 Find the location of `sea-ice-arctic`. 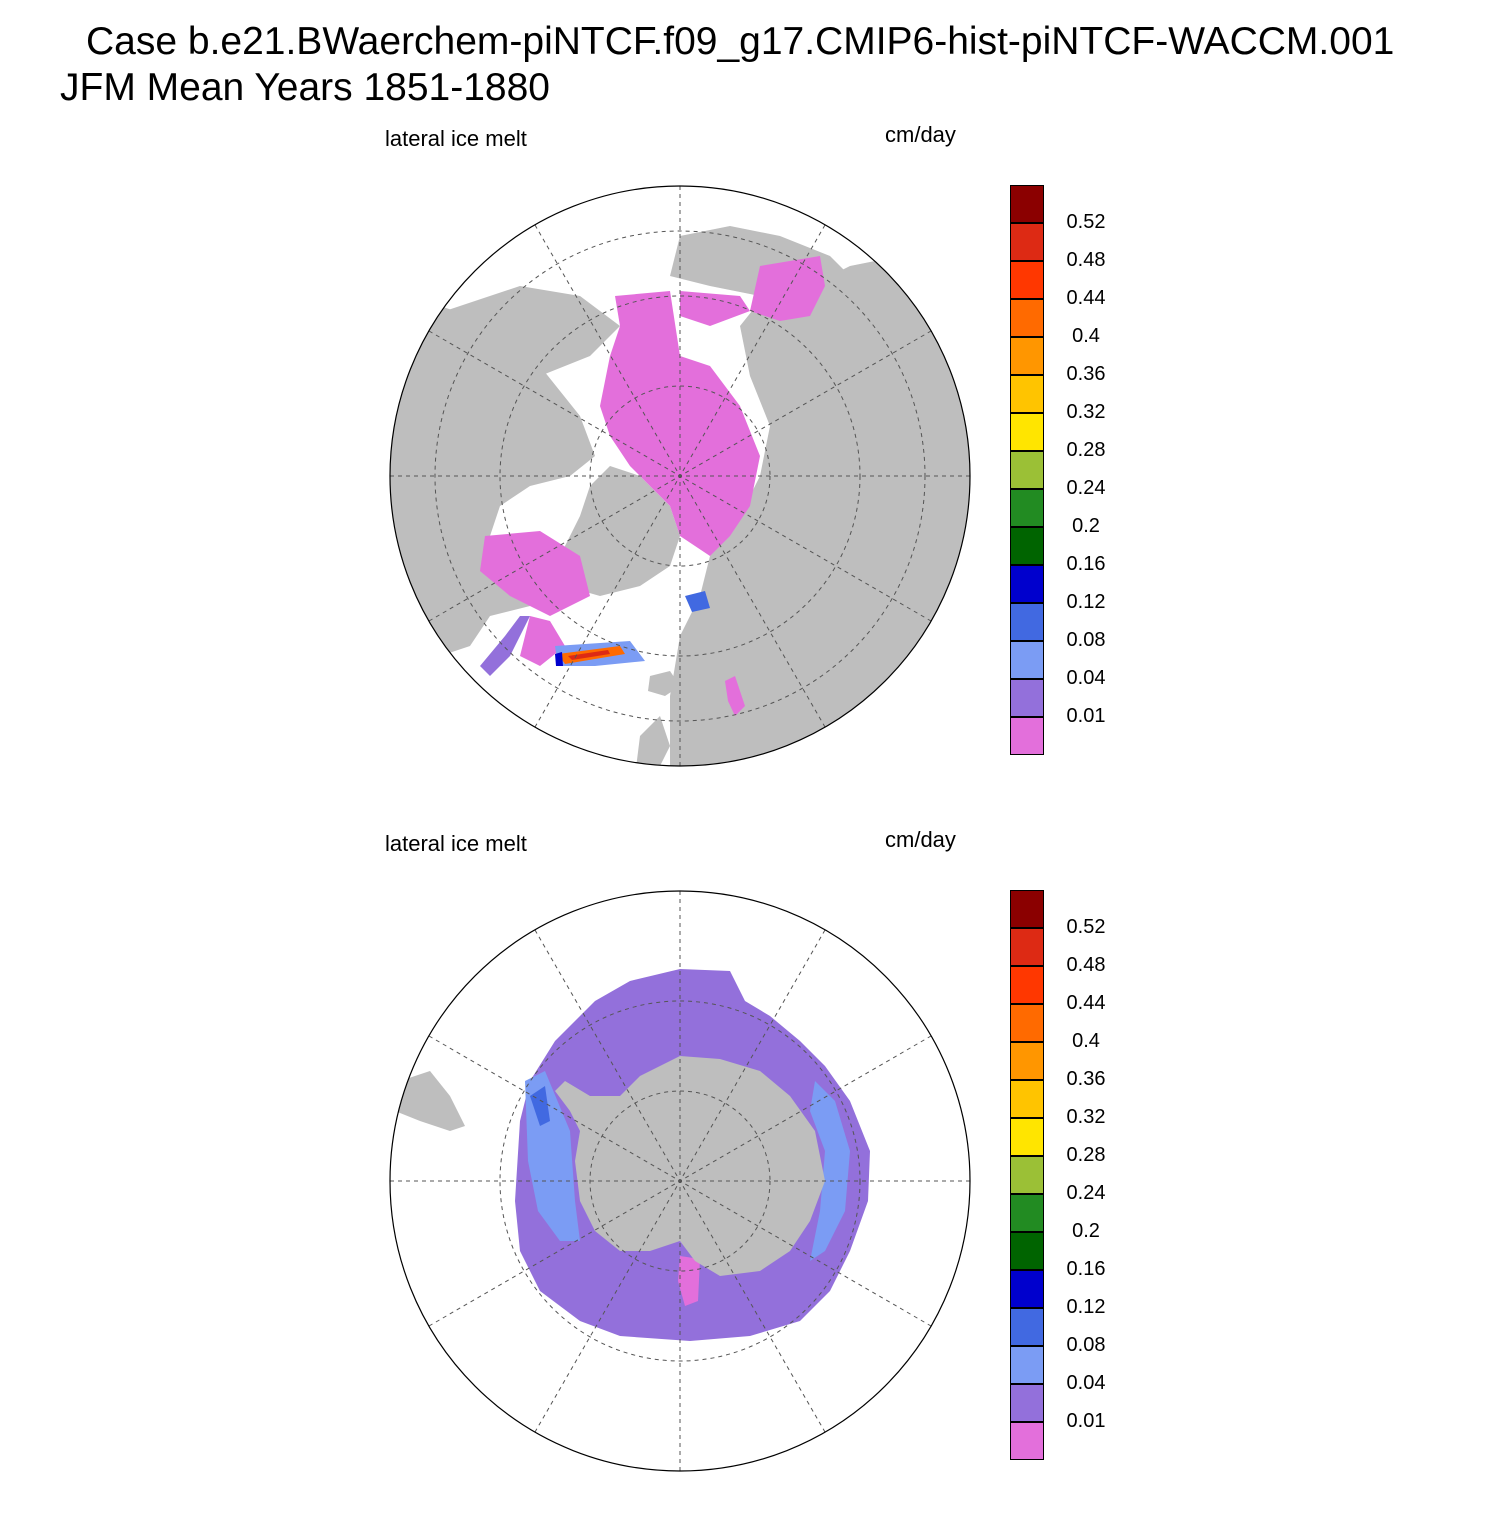

sea-ice-arctic is located at coordinates (680, 423).